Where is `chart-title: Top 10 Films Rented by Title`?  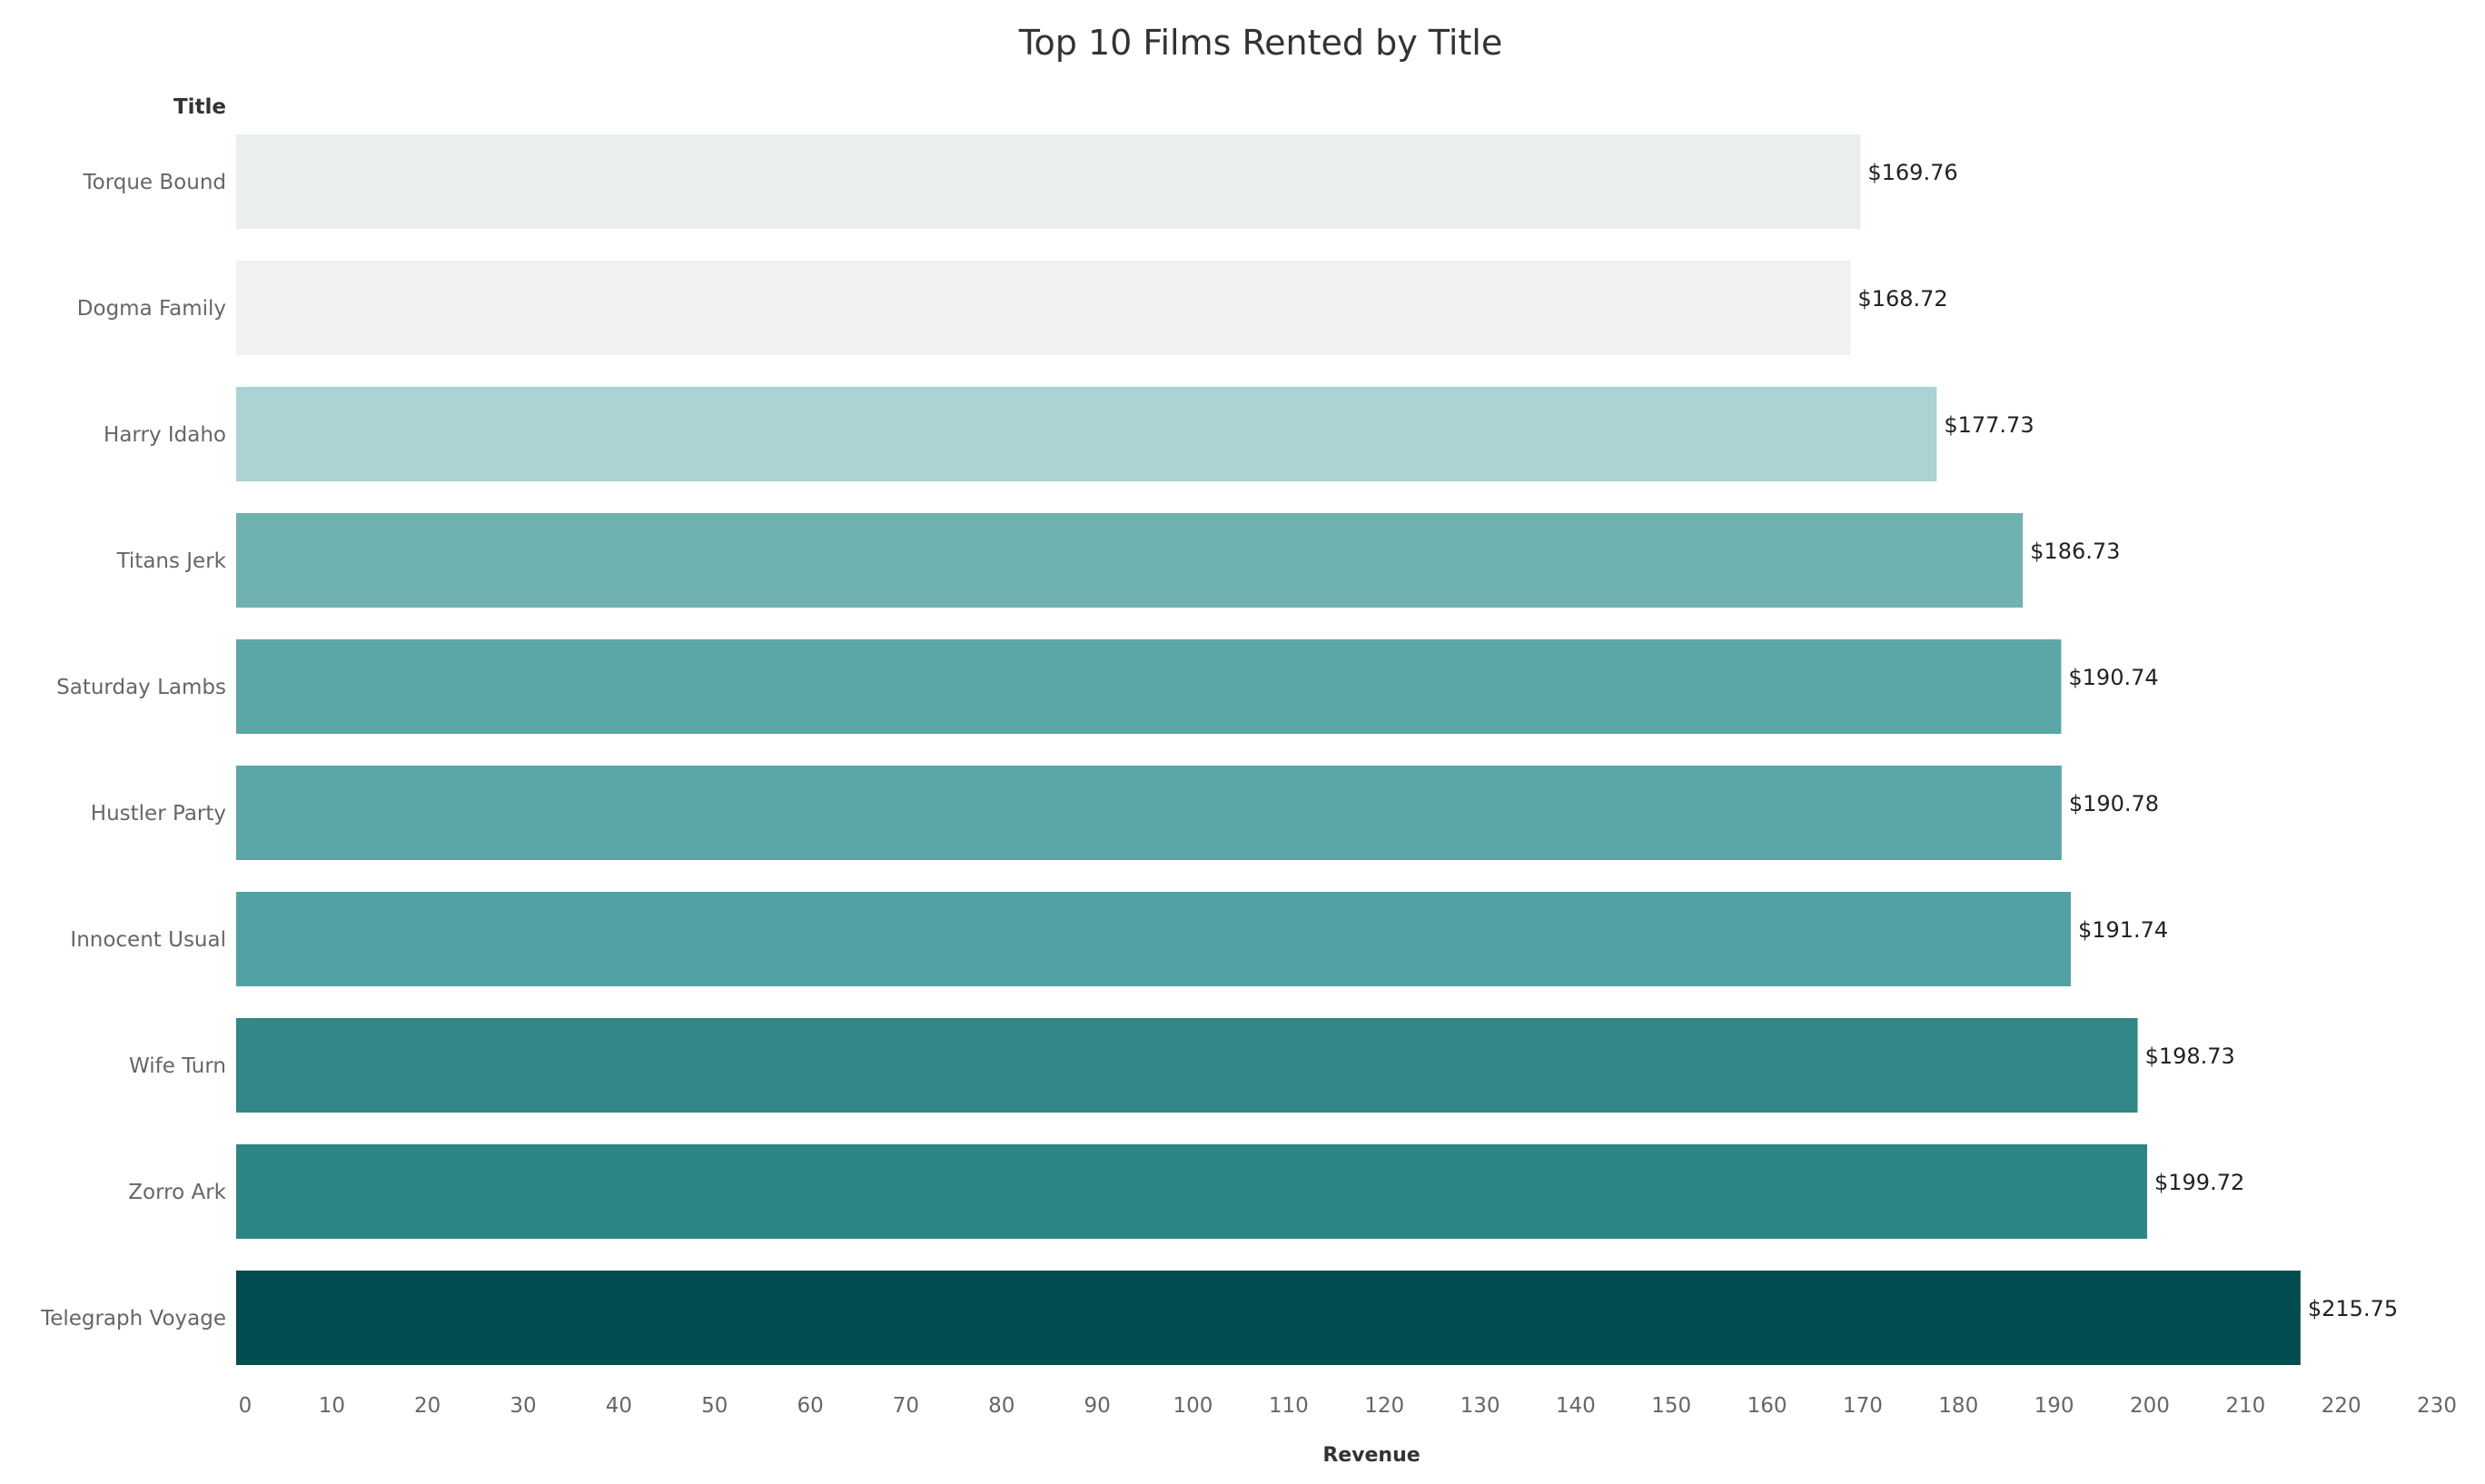
chart-title: Top 10 Films Rented by Title is located at coordinates (1260, 43).